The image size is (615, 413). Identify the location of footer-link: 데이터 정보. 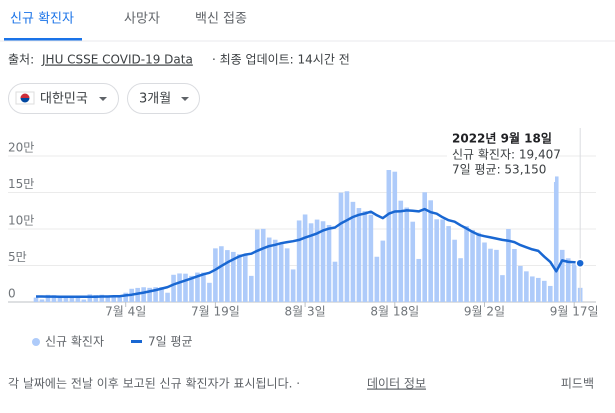
(396, 384).